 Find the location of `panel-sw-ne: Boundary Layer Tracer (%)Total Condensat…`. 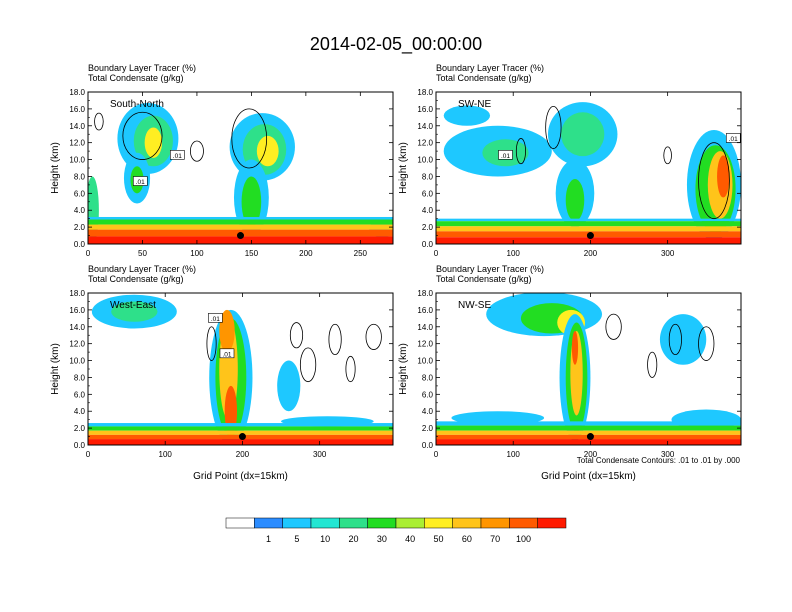

panel-sw-ne: Boundary Layer Tracer (%)Total Condensat… is located at coordinates (570, 160).